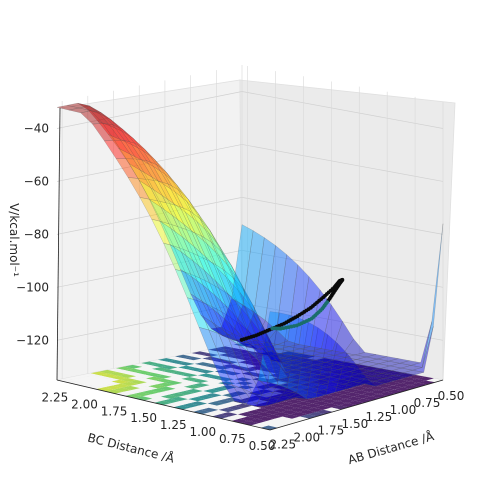 The height and width of the screenshot is (500, 500). Describe the element at coordinates (36, 181) in the screenshot. I see `z-tick-label: −60` at that location.